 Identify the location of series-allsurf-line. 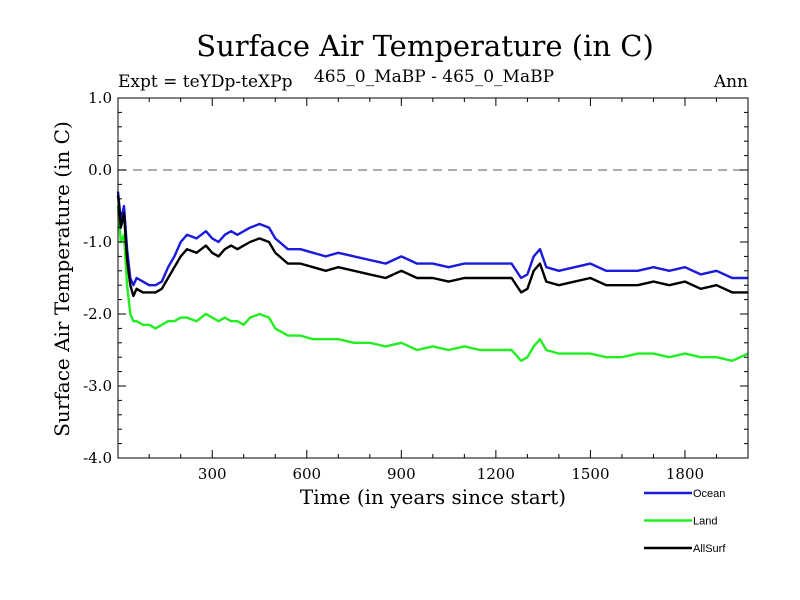
(432, 246).